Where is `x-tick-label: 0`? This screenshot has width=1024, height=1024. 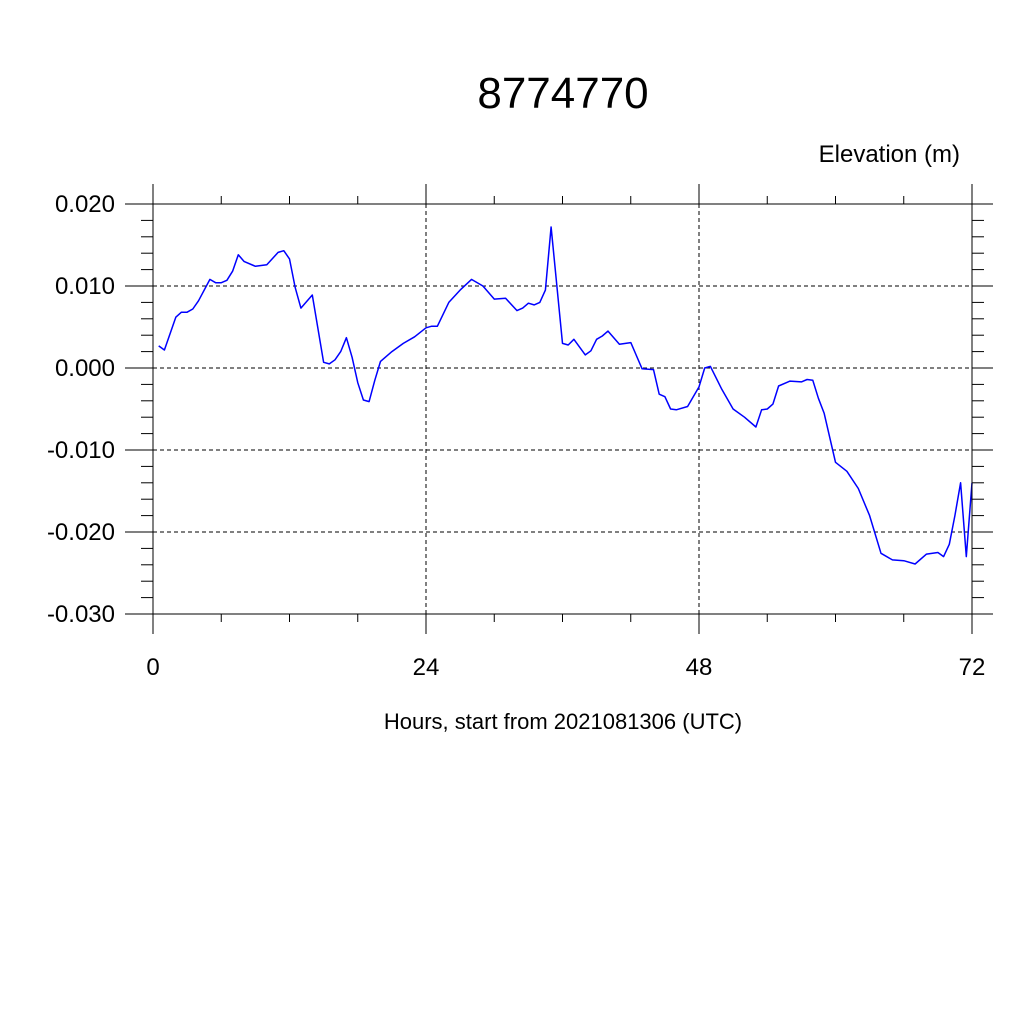
x-tick-label: 0 is located at coordinates (152, 667).